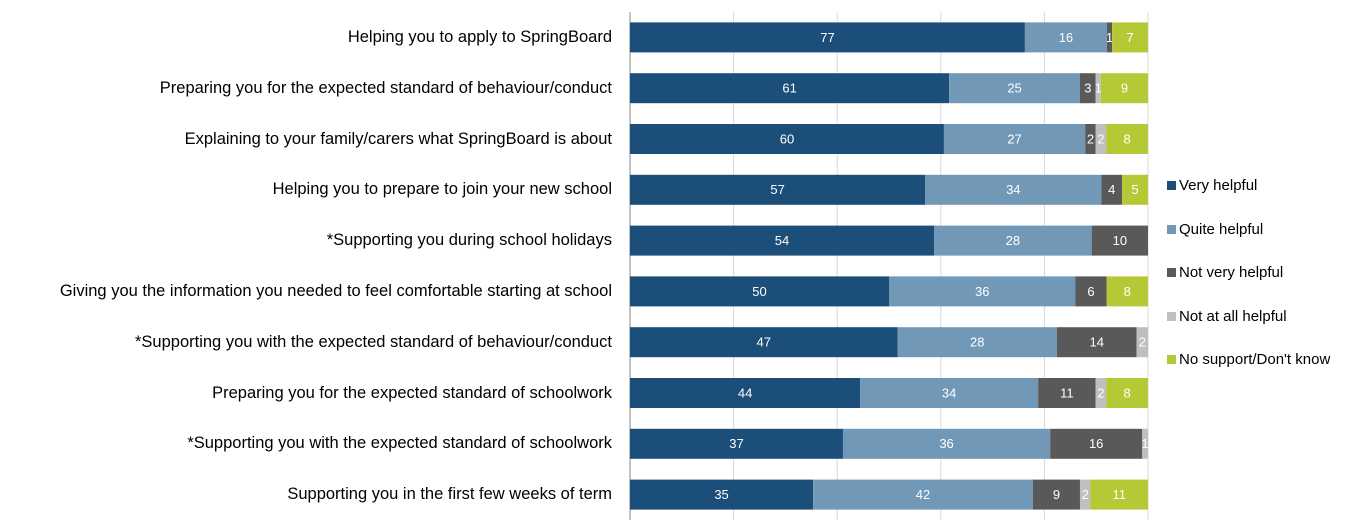  I want to click on legend-label: No support/Don't know, so click(1255, 359).